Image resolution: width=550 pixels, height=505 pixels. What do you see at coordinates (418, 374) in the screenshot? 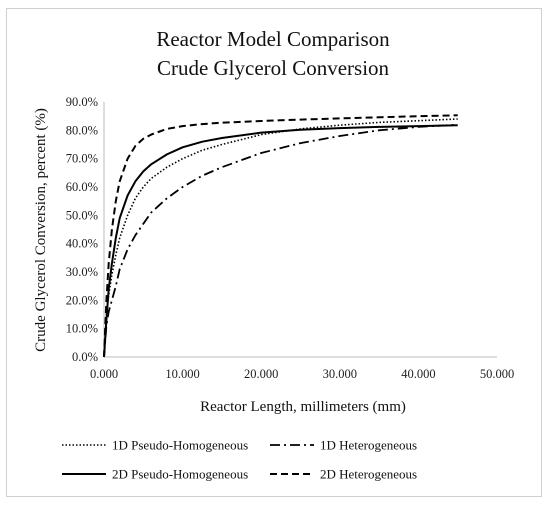
I see `x-tick-label: 40.000` at bounding box center [418, 374].